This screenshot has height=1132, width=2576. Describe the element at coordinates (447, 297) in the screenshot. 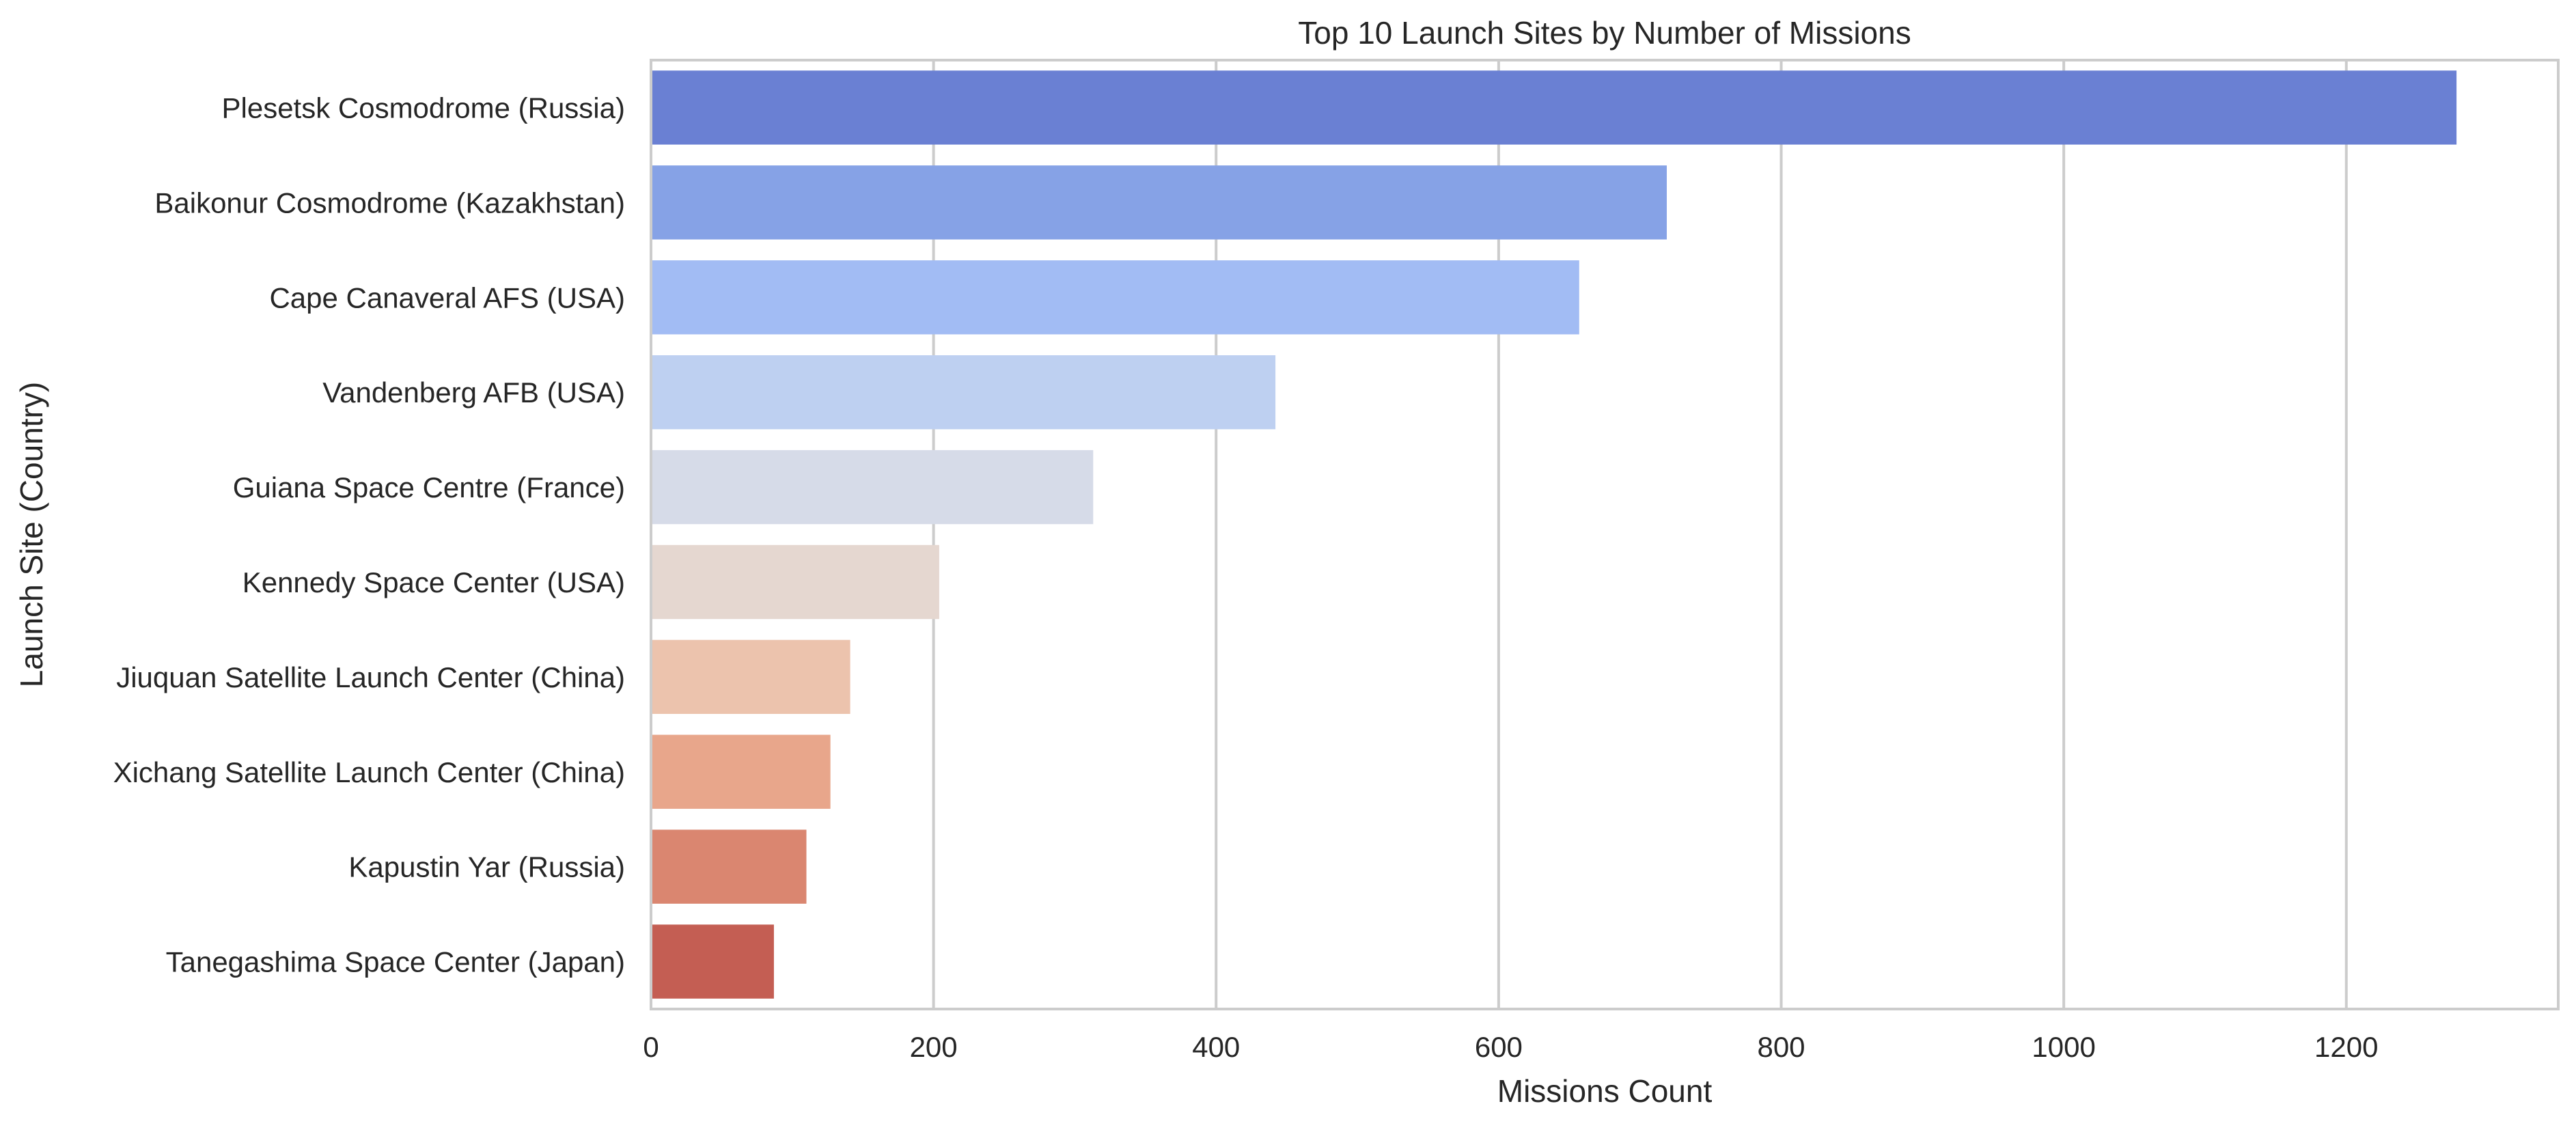

I see `y-tick-label: Cape Canaveral AFS (USA)` at that location.